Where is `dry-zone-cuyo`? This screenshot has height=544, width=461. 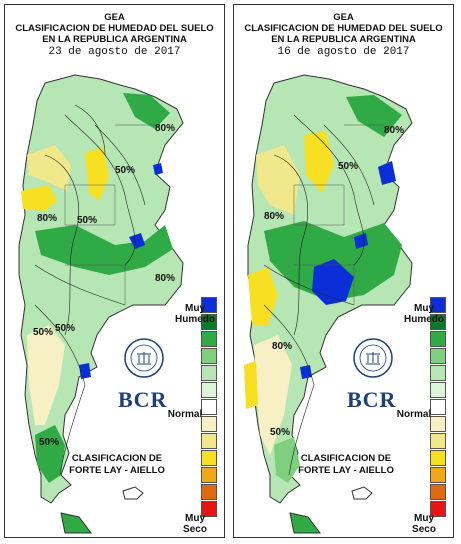 dry-zone-cuyo is located at coordinates (97, 174).